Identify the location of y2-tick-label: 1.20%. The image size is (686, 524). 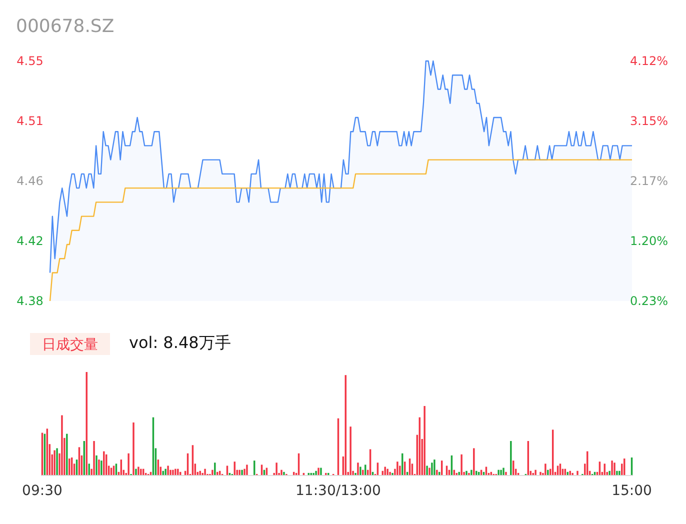
(649, 241).